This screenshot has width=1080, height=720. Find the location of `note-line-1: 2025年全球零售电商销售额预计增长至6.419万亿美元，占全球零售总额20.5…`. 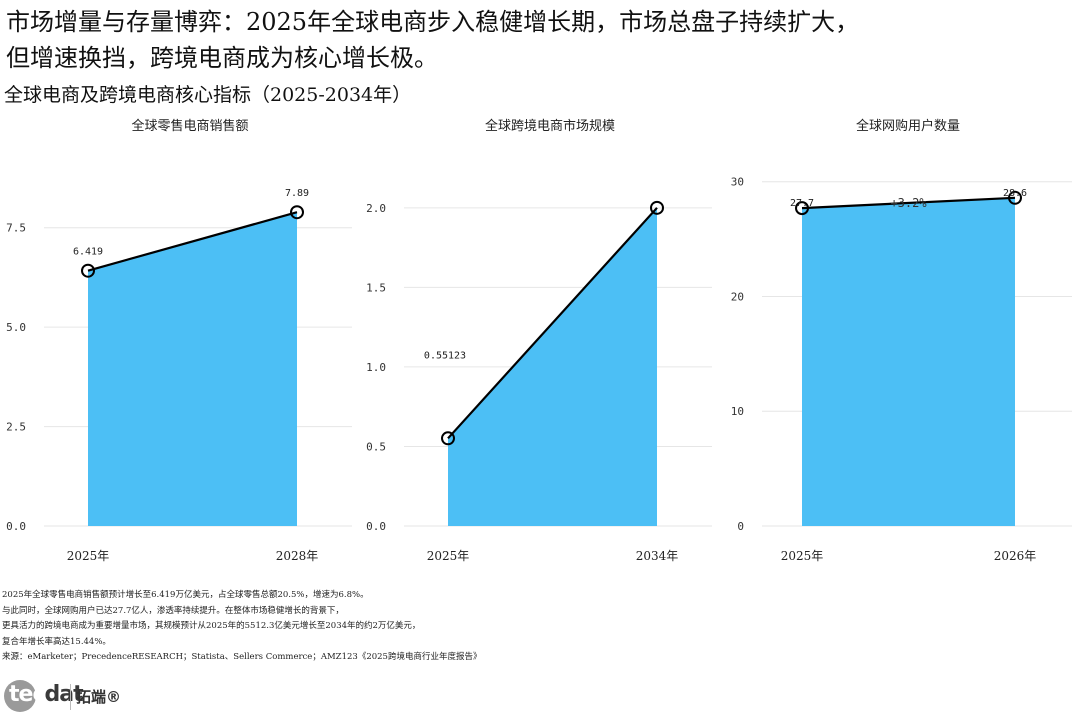

note-line-1: 2025年全球零售电商销售额预计增长至6.419万亿美元，占全球零售总额20.5… is located at coordinates (185, 595).